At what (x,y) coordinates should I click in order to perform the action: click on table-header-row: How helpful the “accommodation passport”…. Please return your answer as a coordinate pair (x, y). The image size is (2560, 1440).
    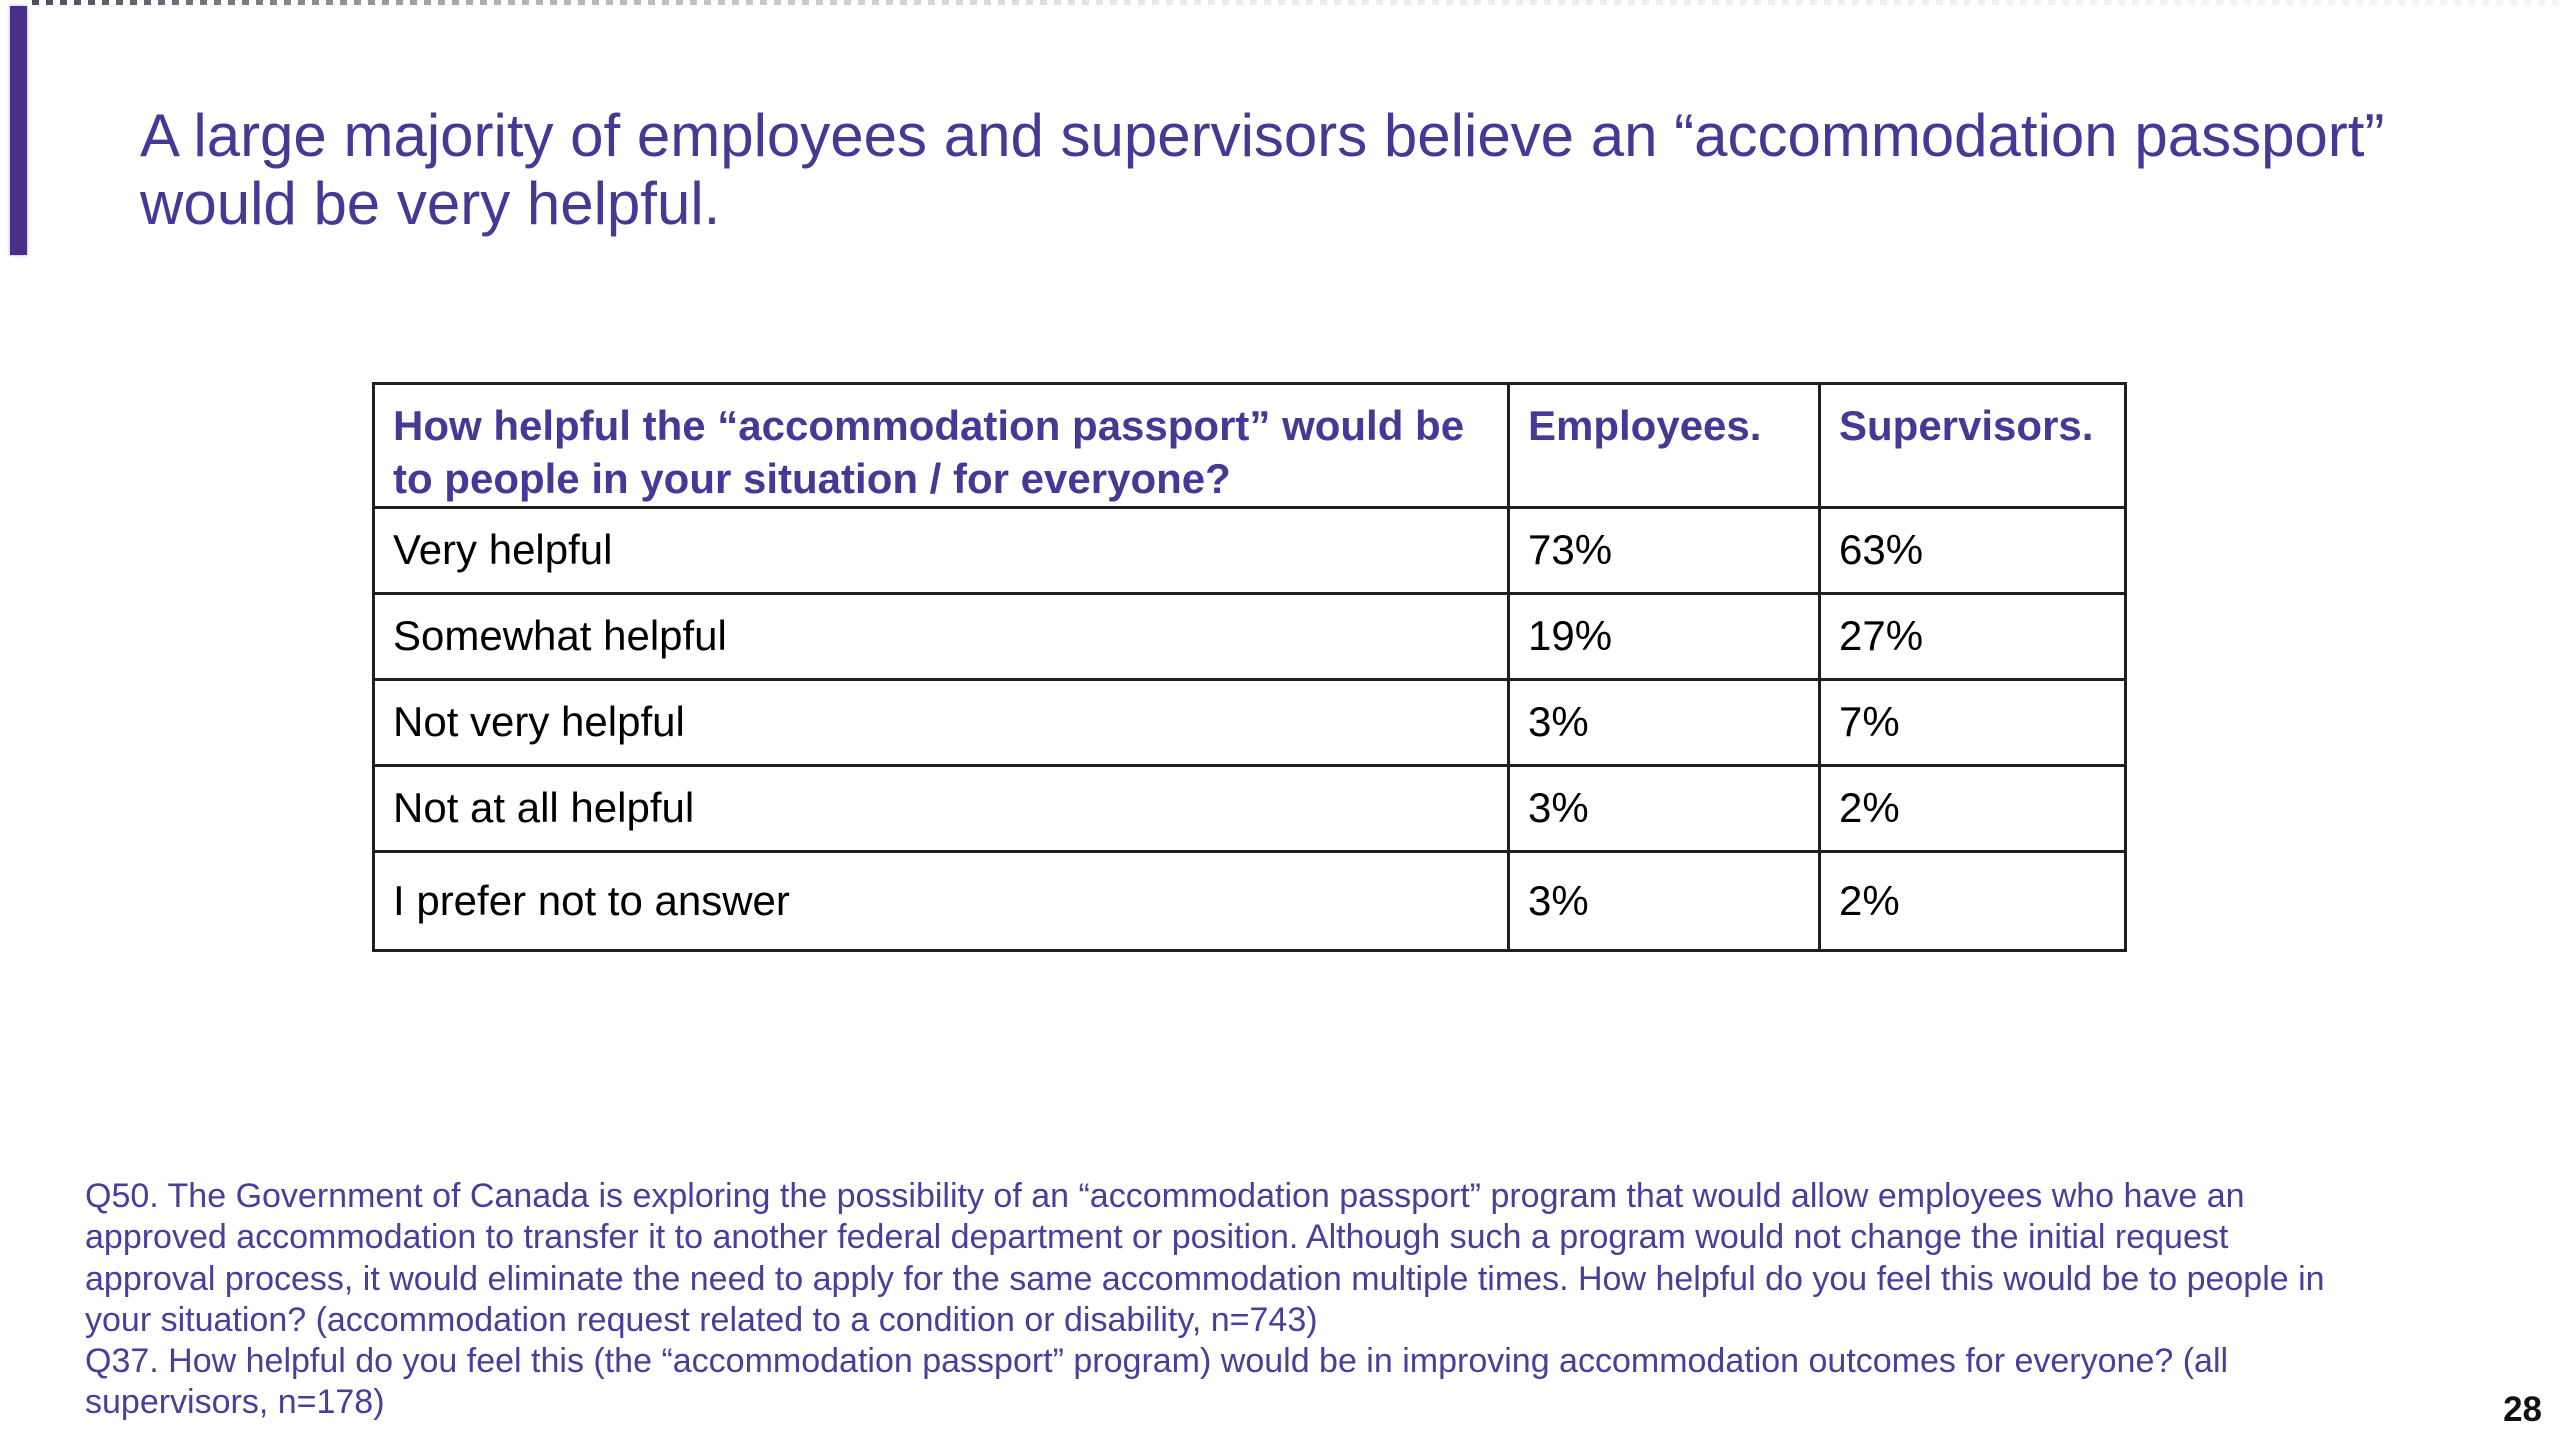
    Looking at the image, I should click on (1249, 445).